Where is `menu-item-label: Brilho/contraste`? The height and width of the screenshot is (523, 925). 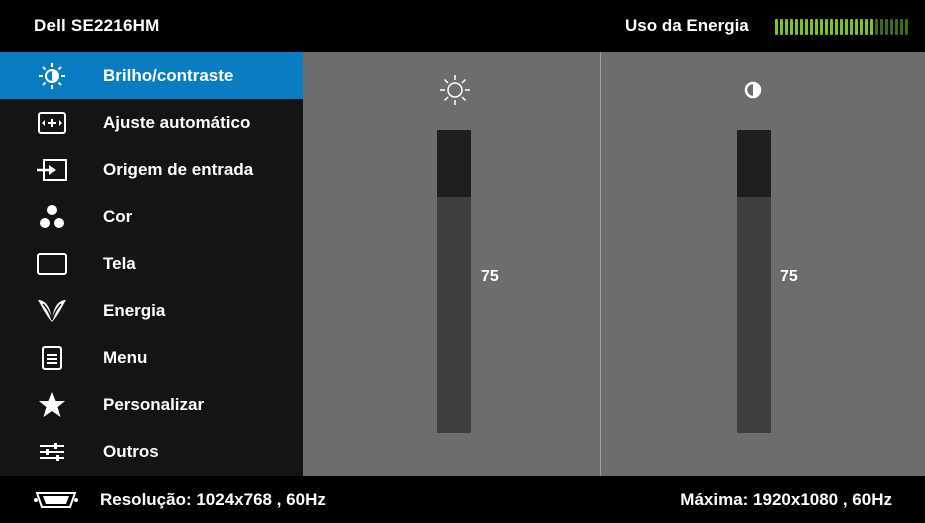 menu-item-label: Brilho/contraste is located at coordinates (168, 75).